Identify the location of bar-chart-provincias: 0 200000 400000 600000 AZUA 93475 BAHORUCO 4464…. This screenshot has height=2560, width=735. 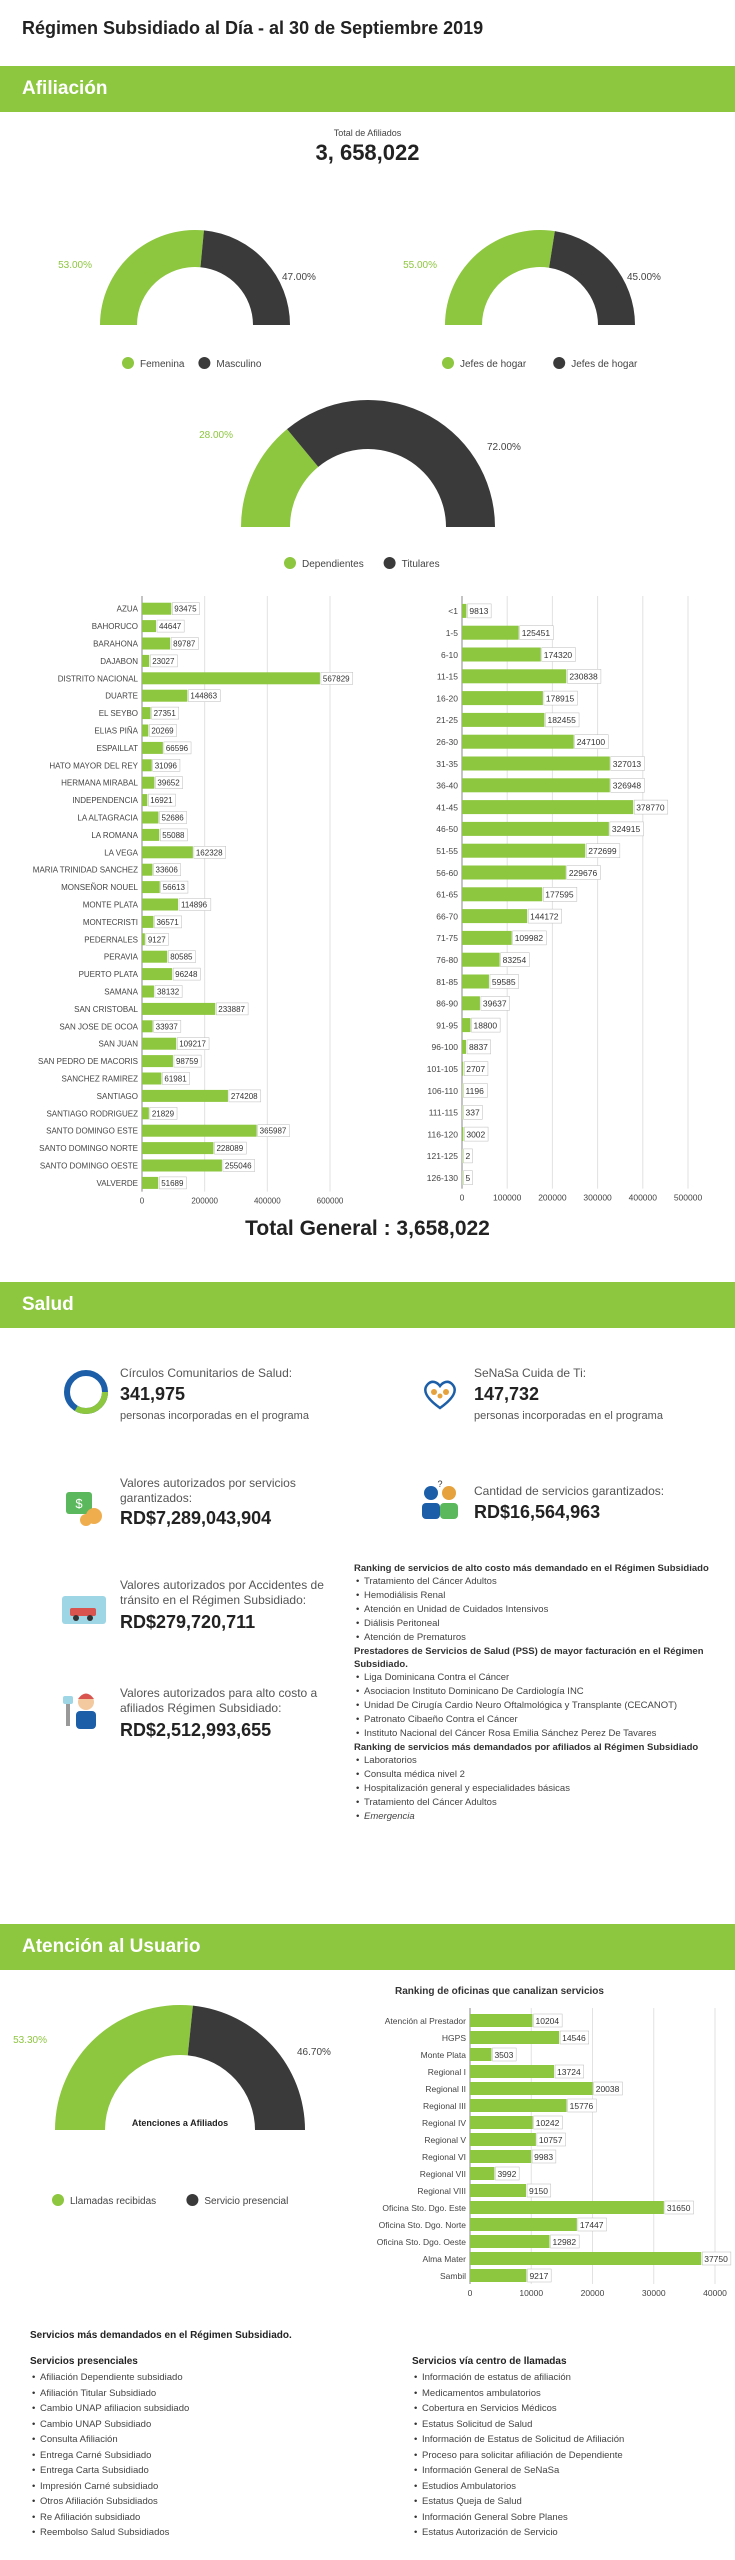
(193, 901).